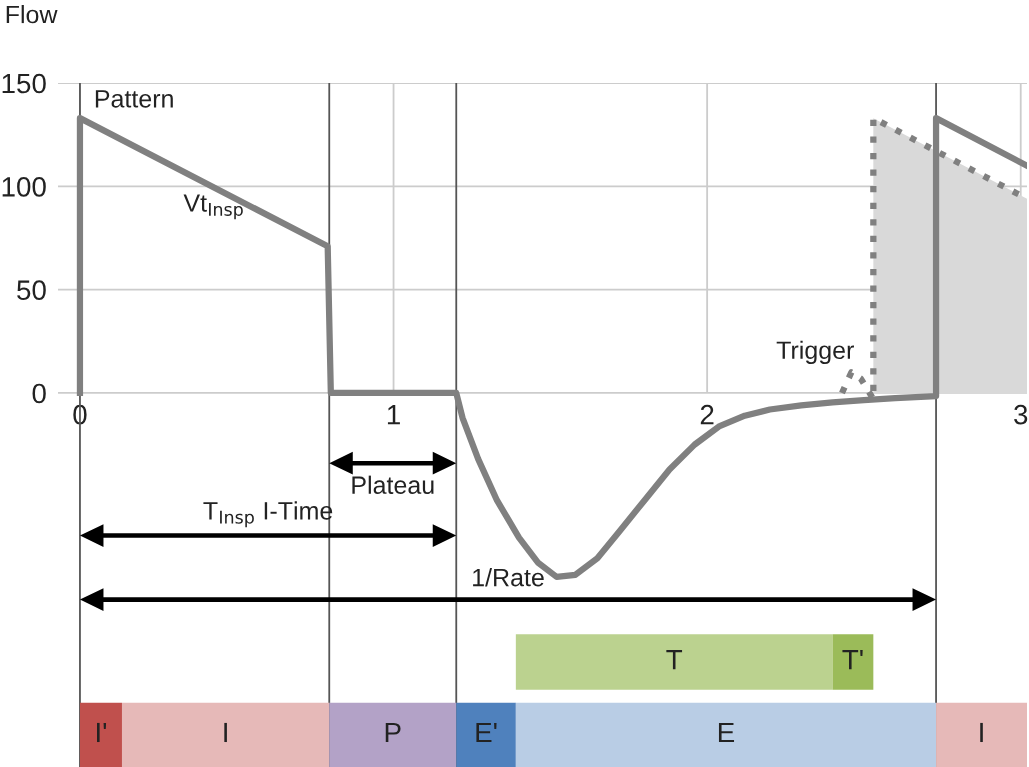 The width and height of the screenshot is (1029, 767). What do you see at coordinates (134, 99) in the screenshot?
I see `annotation: Pattern` at bounding box center [134, 99].